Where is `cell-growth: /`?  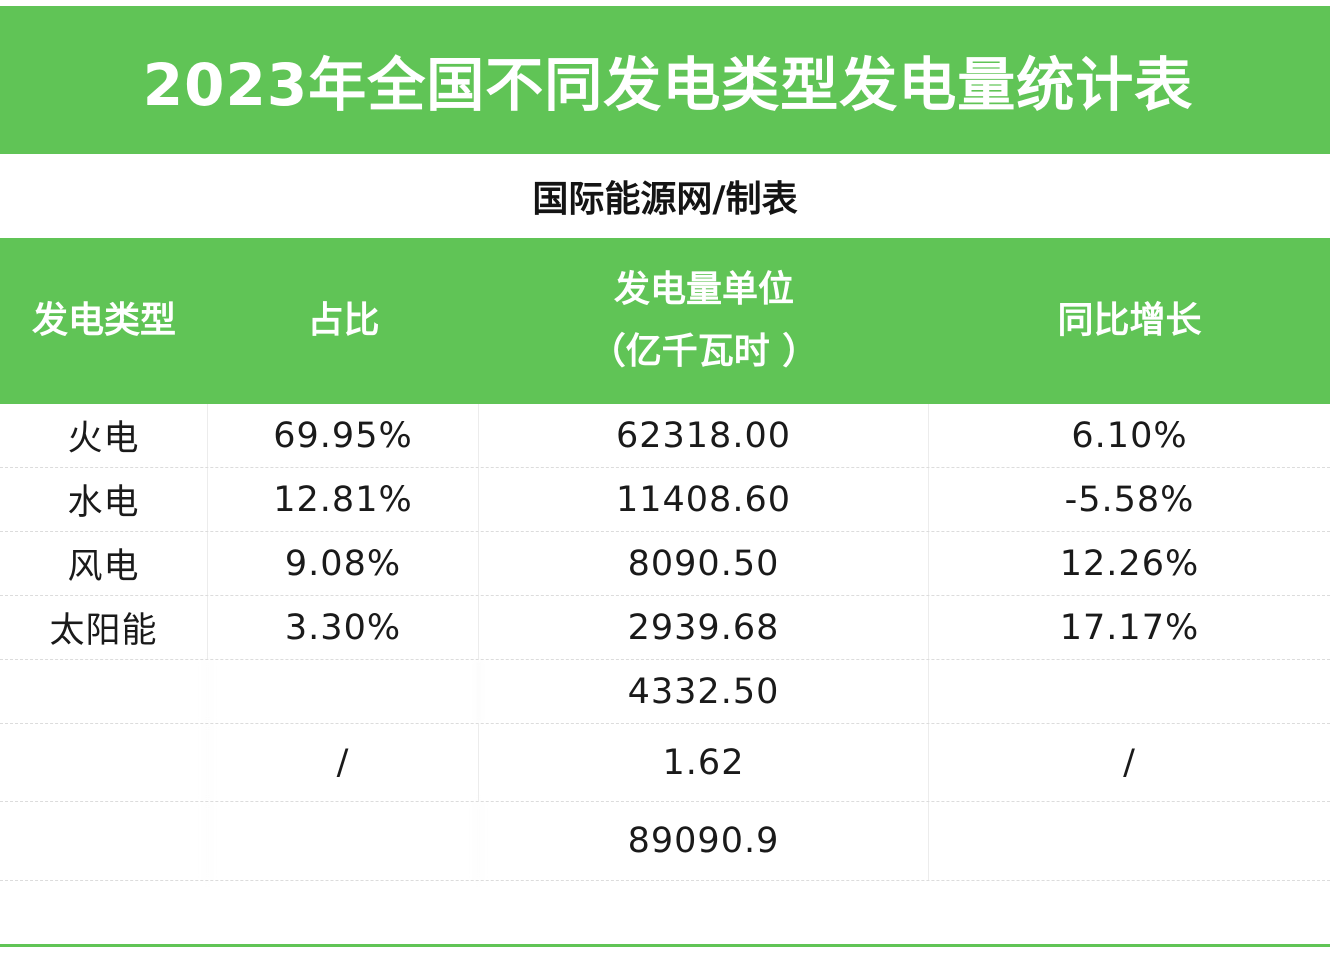
cell-growth: / is located at coordinates (1129, 762).